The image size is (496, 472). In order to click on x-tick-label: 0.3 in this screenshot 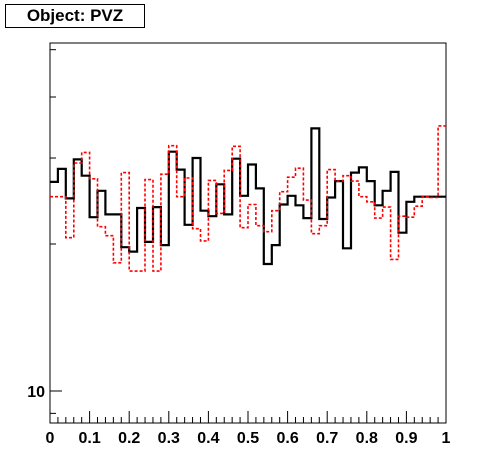, I will do `click(169, 438)`.